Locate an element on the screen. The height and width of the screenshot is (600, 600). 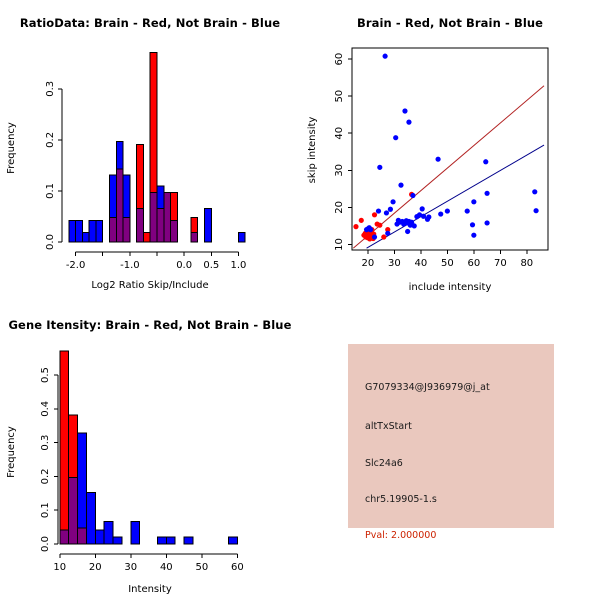
gene-y-axis-label: Frequency is located at coordinates (11, 452).